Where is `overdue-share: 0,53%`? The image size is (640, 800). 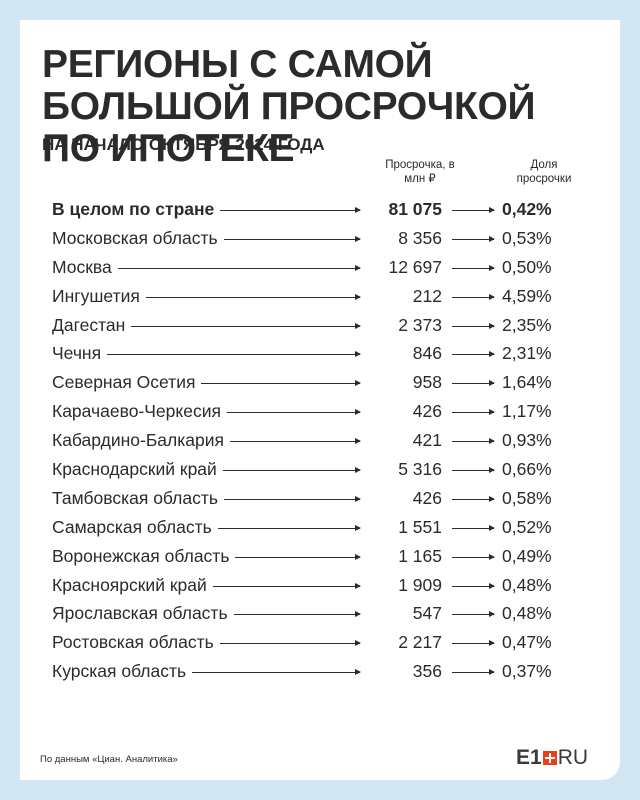
overdue-share: 0,53% is located at coordinates (527, 237).